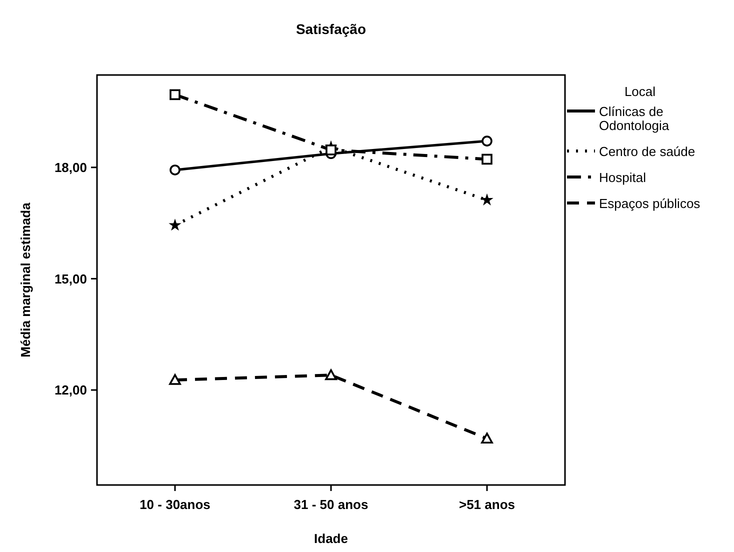 The height and width of the screenshot is (552, 734). What do you see at coordinates (25, 280) in the screenshot?
I see `y-axis-title: Média marginal estimada` at bounding box center [25, 280].